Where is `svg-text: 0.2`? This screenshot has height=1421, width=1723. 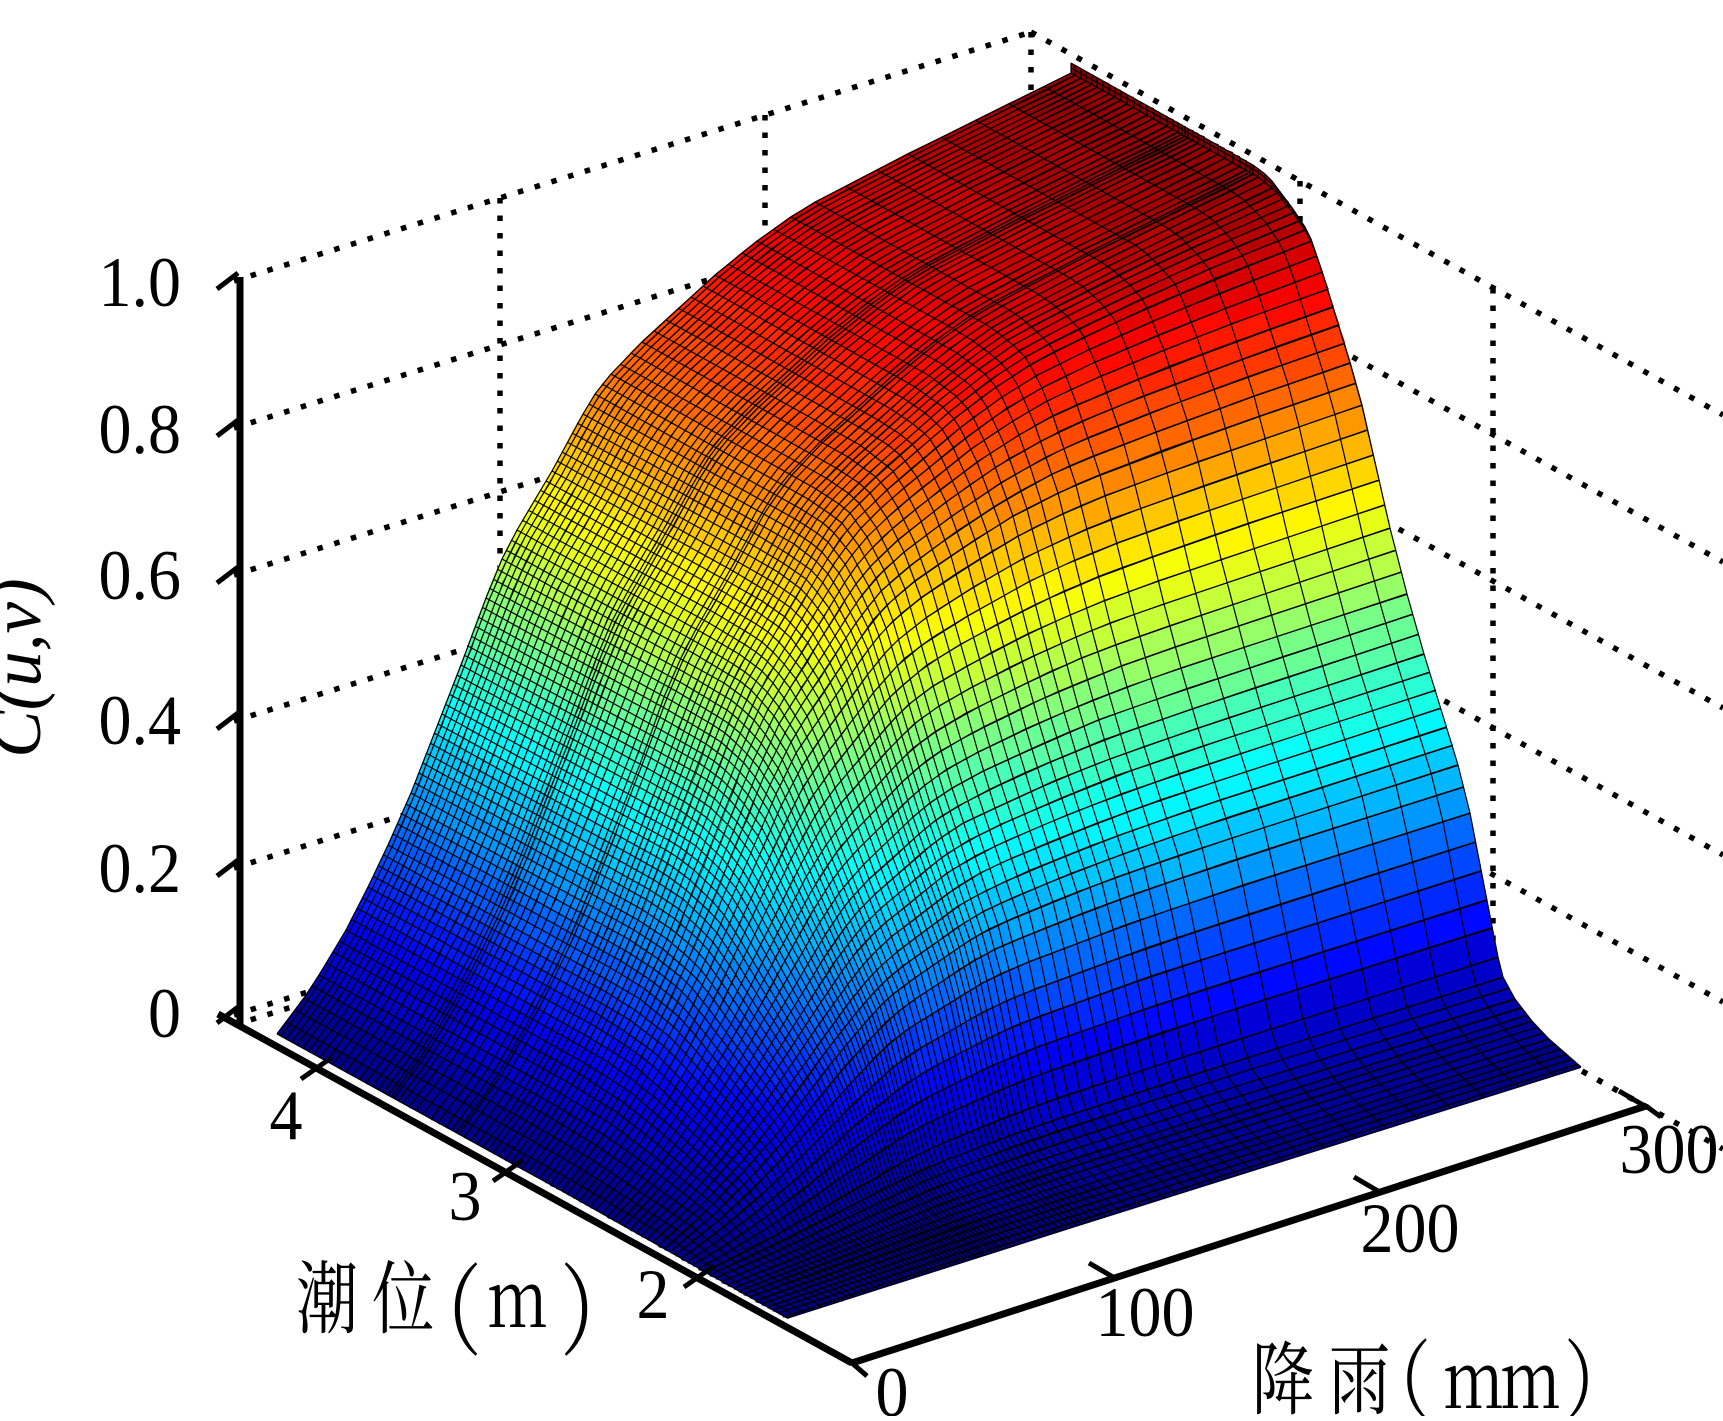
svg-text: 0.2 is located at coordinates (139, 868).